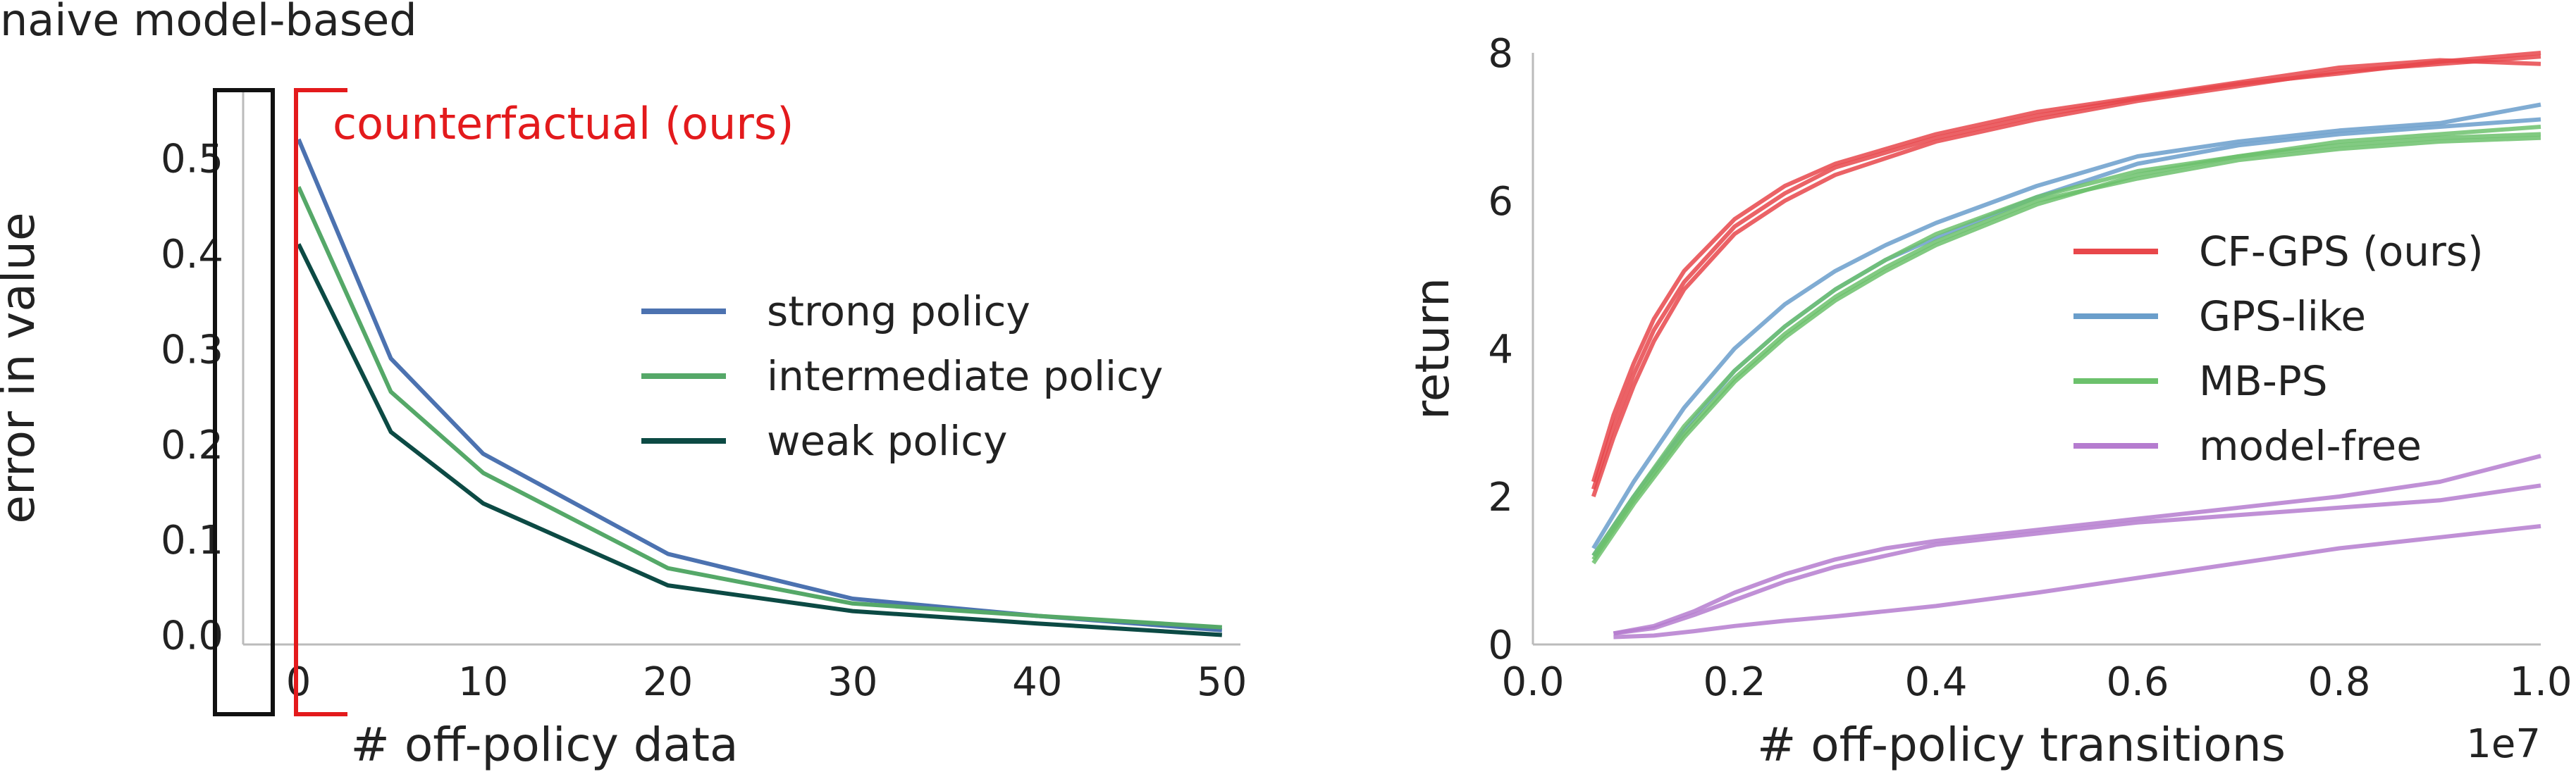  I want to click on counterfactual-bracket, so click(320, 402).